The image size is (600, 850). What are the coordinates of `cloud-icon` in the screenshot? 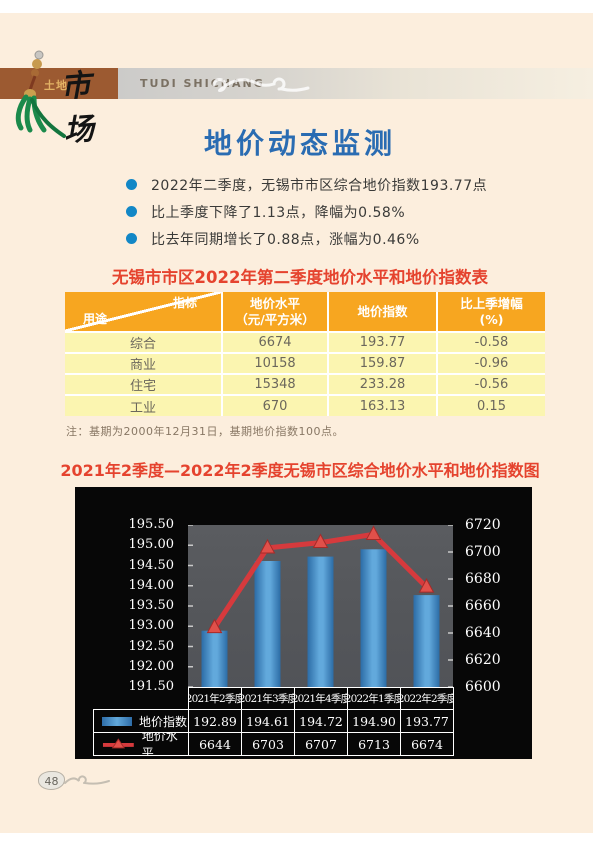 It's located at (261, 84).